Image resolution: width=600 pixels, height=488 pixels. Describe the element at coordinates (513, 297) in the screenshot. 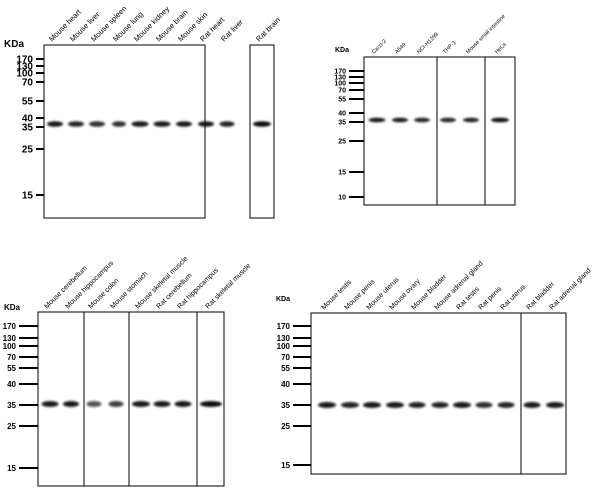

I see `lane-label: Rat uterus` at that location.